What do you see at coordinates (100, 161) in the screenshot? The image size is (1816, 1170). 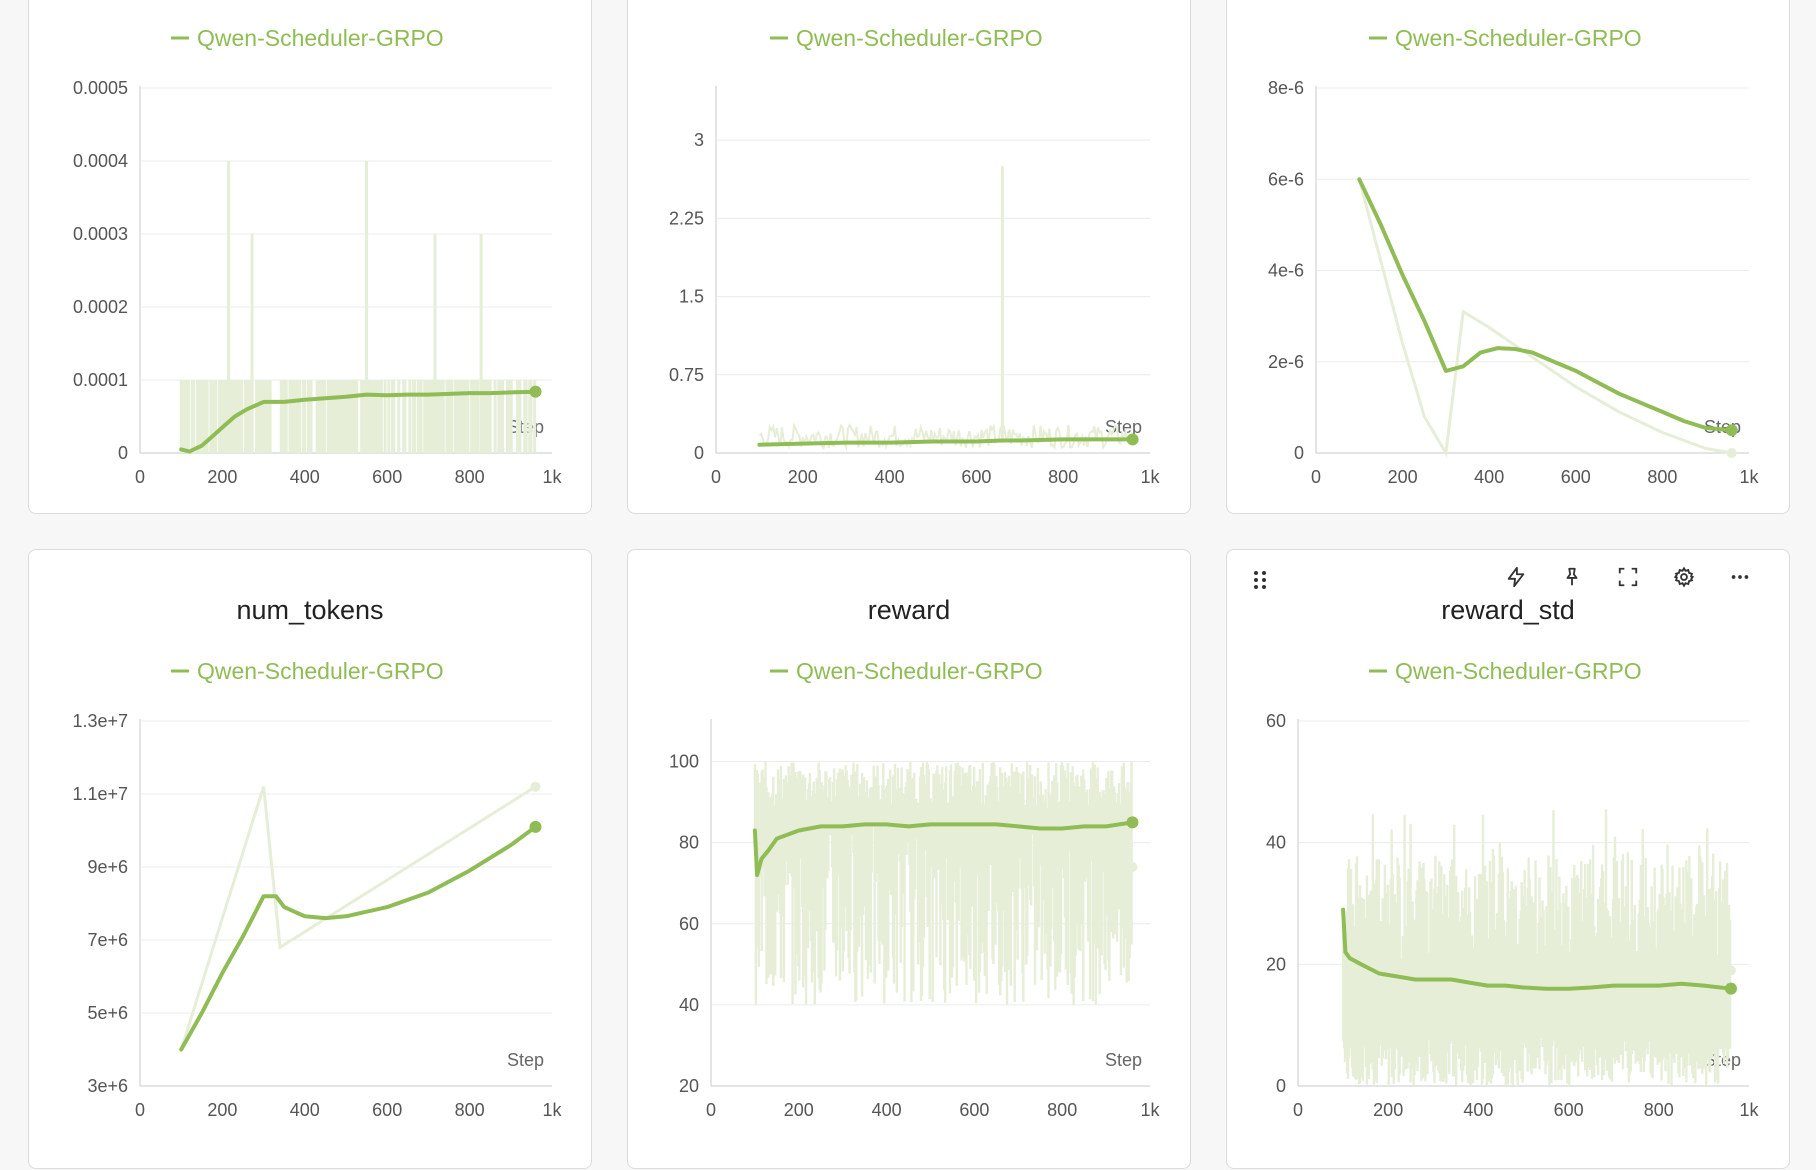 I see `y-tick-label: 0.0004` at bounding box center [100, 161].